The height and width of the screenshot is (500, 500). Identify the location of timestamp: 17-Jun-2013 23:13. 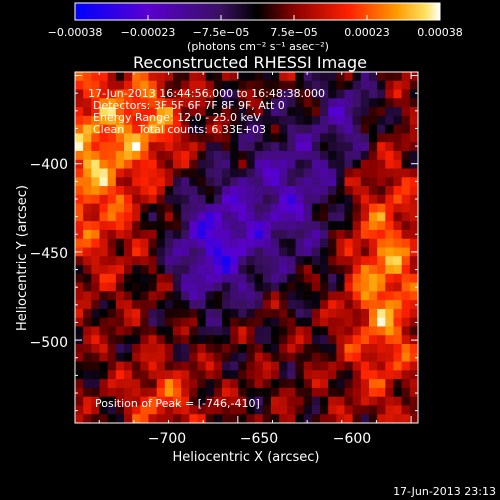
(444, 491).